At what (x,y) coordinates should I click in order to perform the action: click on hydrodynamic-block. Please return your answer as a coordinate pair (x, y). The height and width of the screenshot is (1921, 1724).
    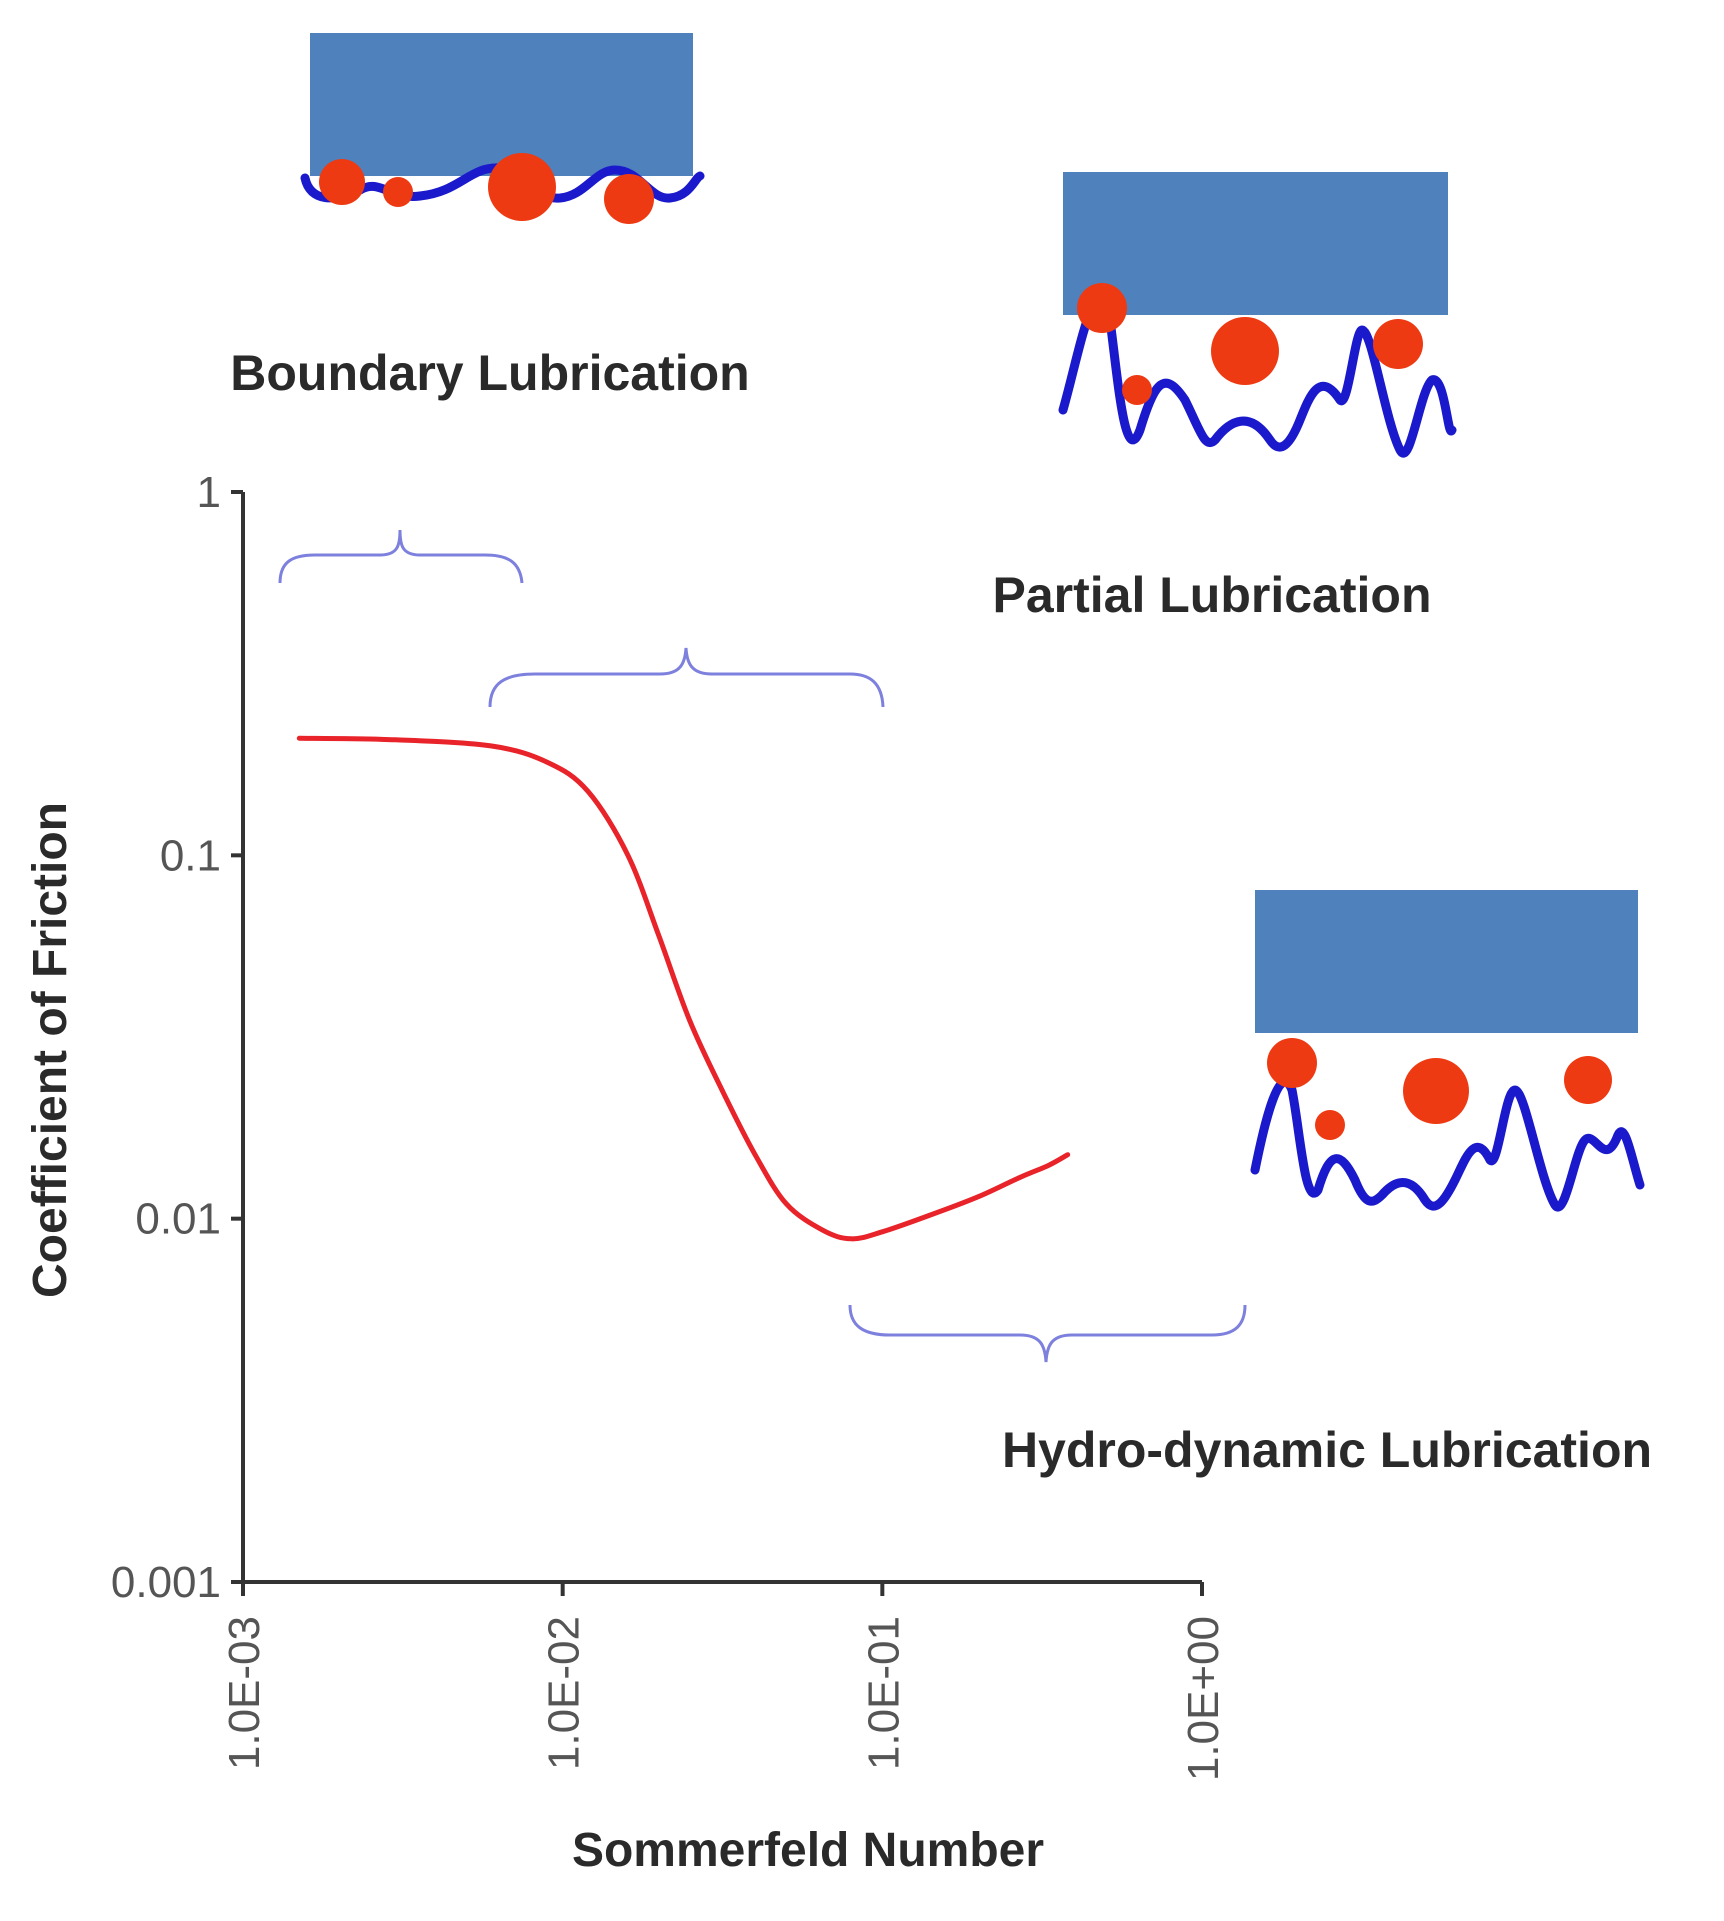
    Looking at the image, I should click on (1446, 961).